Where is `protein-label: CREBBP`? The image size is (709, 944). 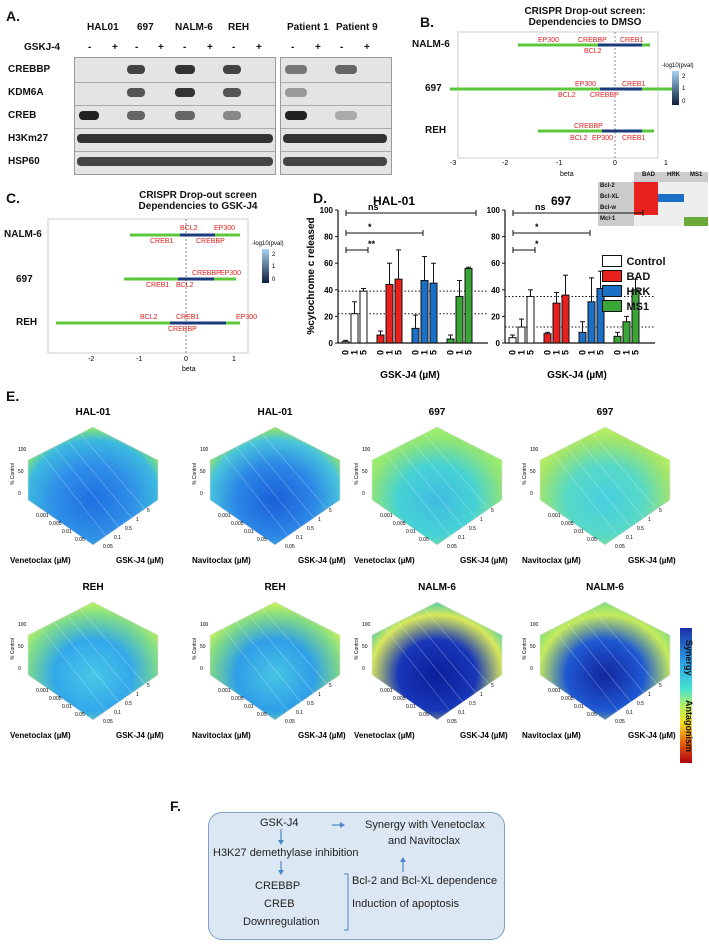 protein-label: CREBBP is located at coordinates (29, 69).